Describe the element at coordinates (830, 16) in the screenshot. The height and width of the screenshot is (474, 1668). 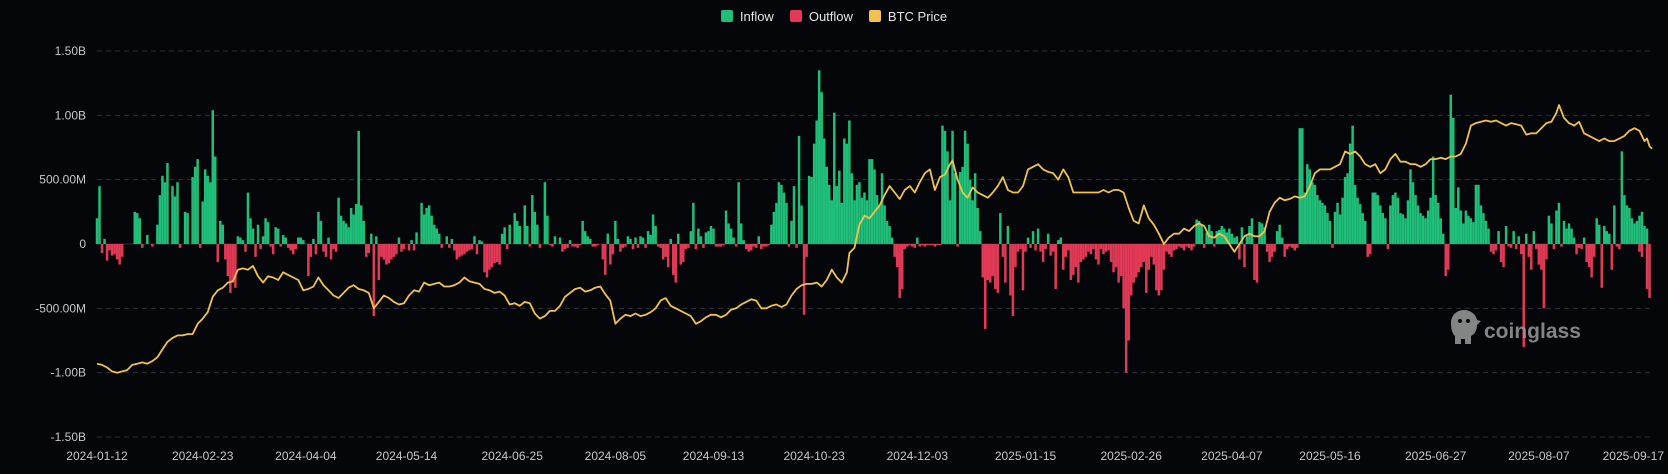
I see `legend-label-outflow: Outflow` at that location.